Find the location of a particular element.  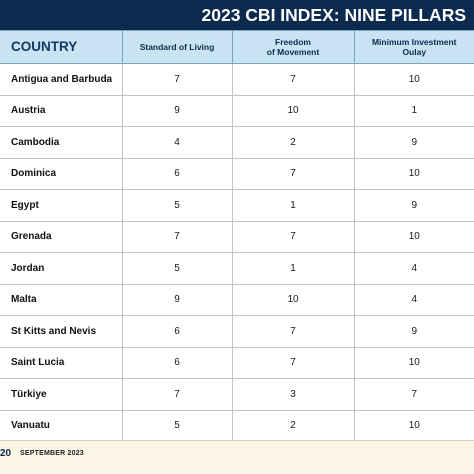

country-cell: Malta is located at coordinates (61, 299).